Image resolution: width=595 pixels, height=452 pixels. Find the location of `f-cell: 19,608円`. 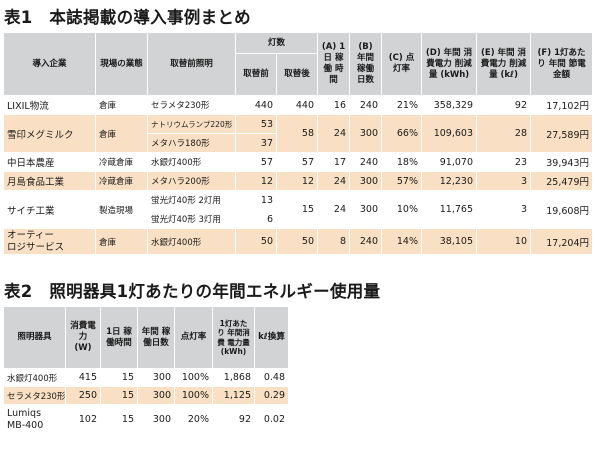

f-cell: 19,608円 is located at coordinates (562, 209).